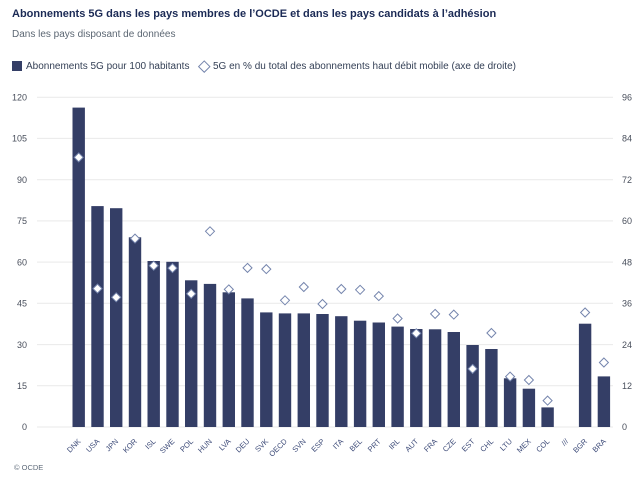  What do you see at coordinates (225, 445) in the screenshot?
I see `svg-text: LVA` at bounding box center [225, 445].